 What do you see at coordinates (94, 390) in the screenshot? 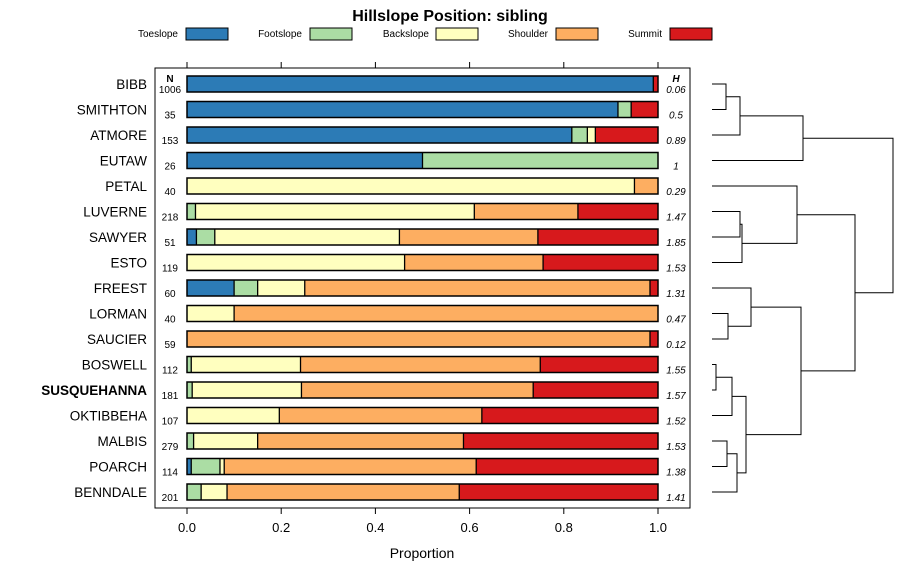
I see `row-label: SUSQUEHANNA` at bounding box center [94, 390].